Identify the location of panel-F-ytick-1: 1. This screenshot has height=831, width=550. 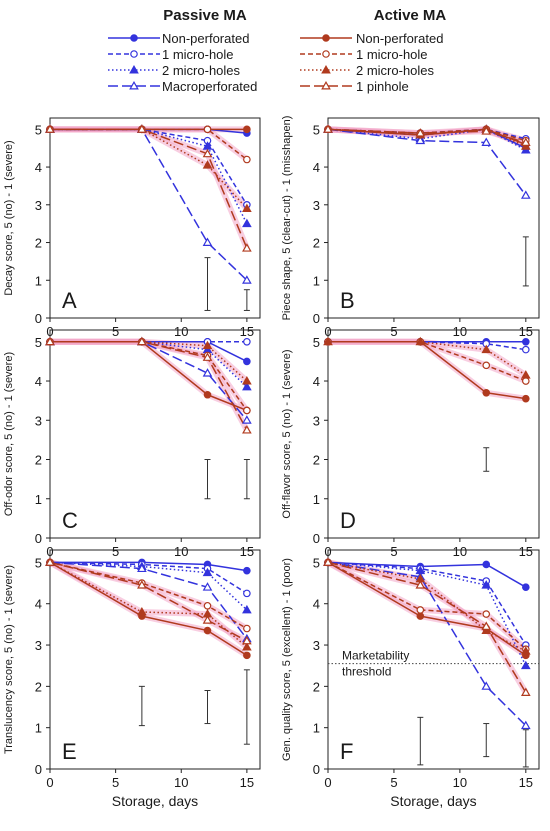
(316, 728).